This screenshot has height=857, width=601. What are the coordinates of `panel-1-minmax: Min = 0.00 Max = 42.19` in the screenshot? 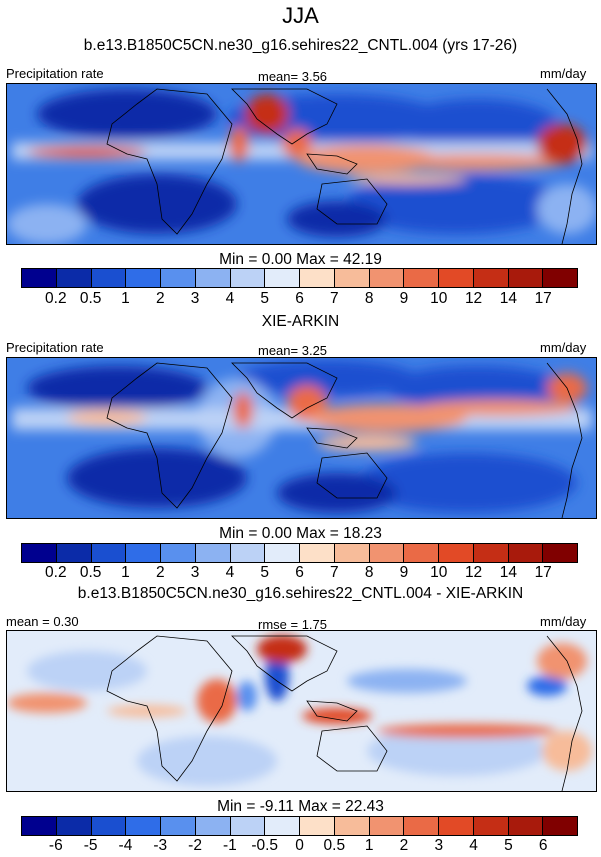 It's located at (300, 259).